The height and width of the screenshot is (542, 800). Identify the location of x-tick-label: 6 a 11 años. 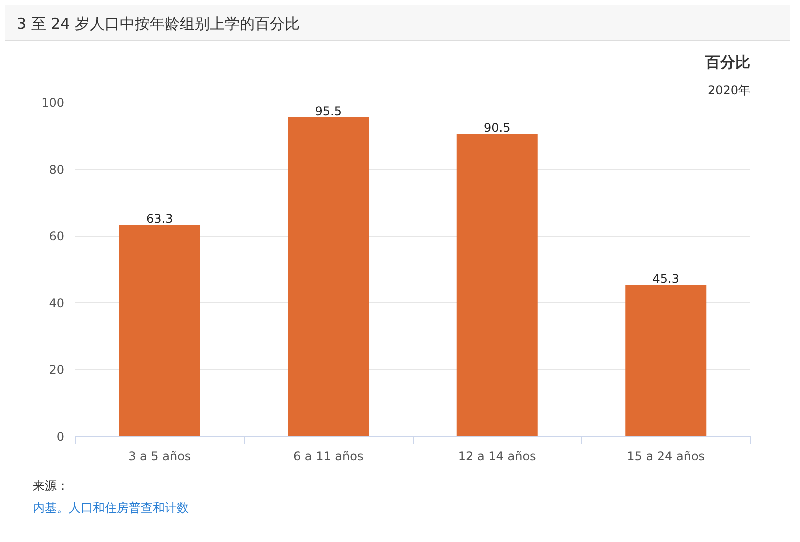
(329, 457).